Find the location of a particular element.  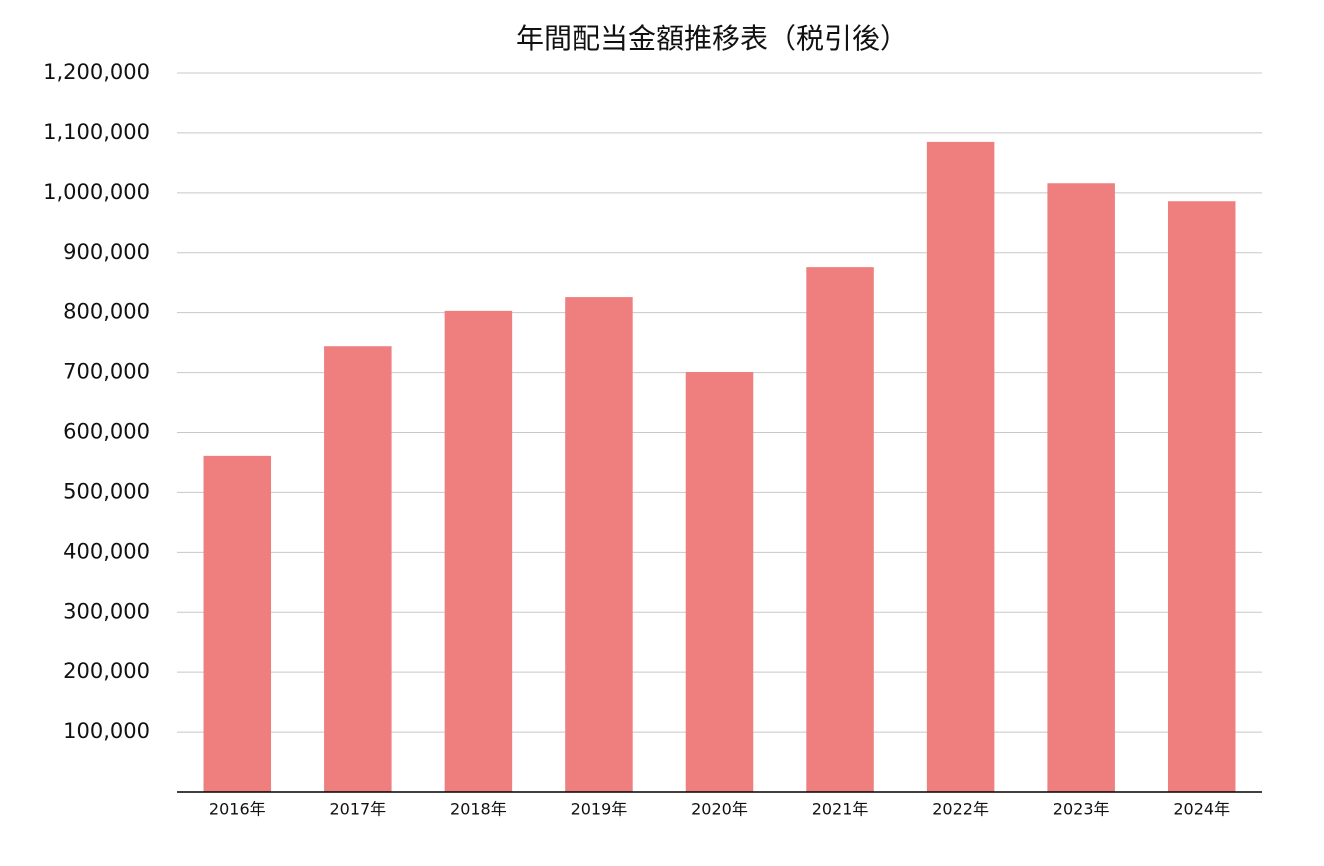

y-tick-label: 900,000 is located at coordinates (106, 252).